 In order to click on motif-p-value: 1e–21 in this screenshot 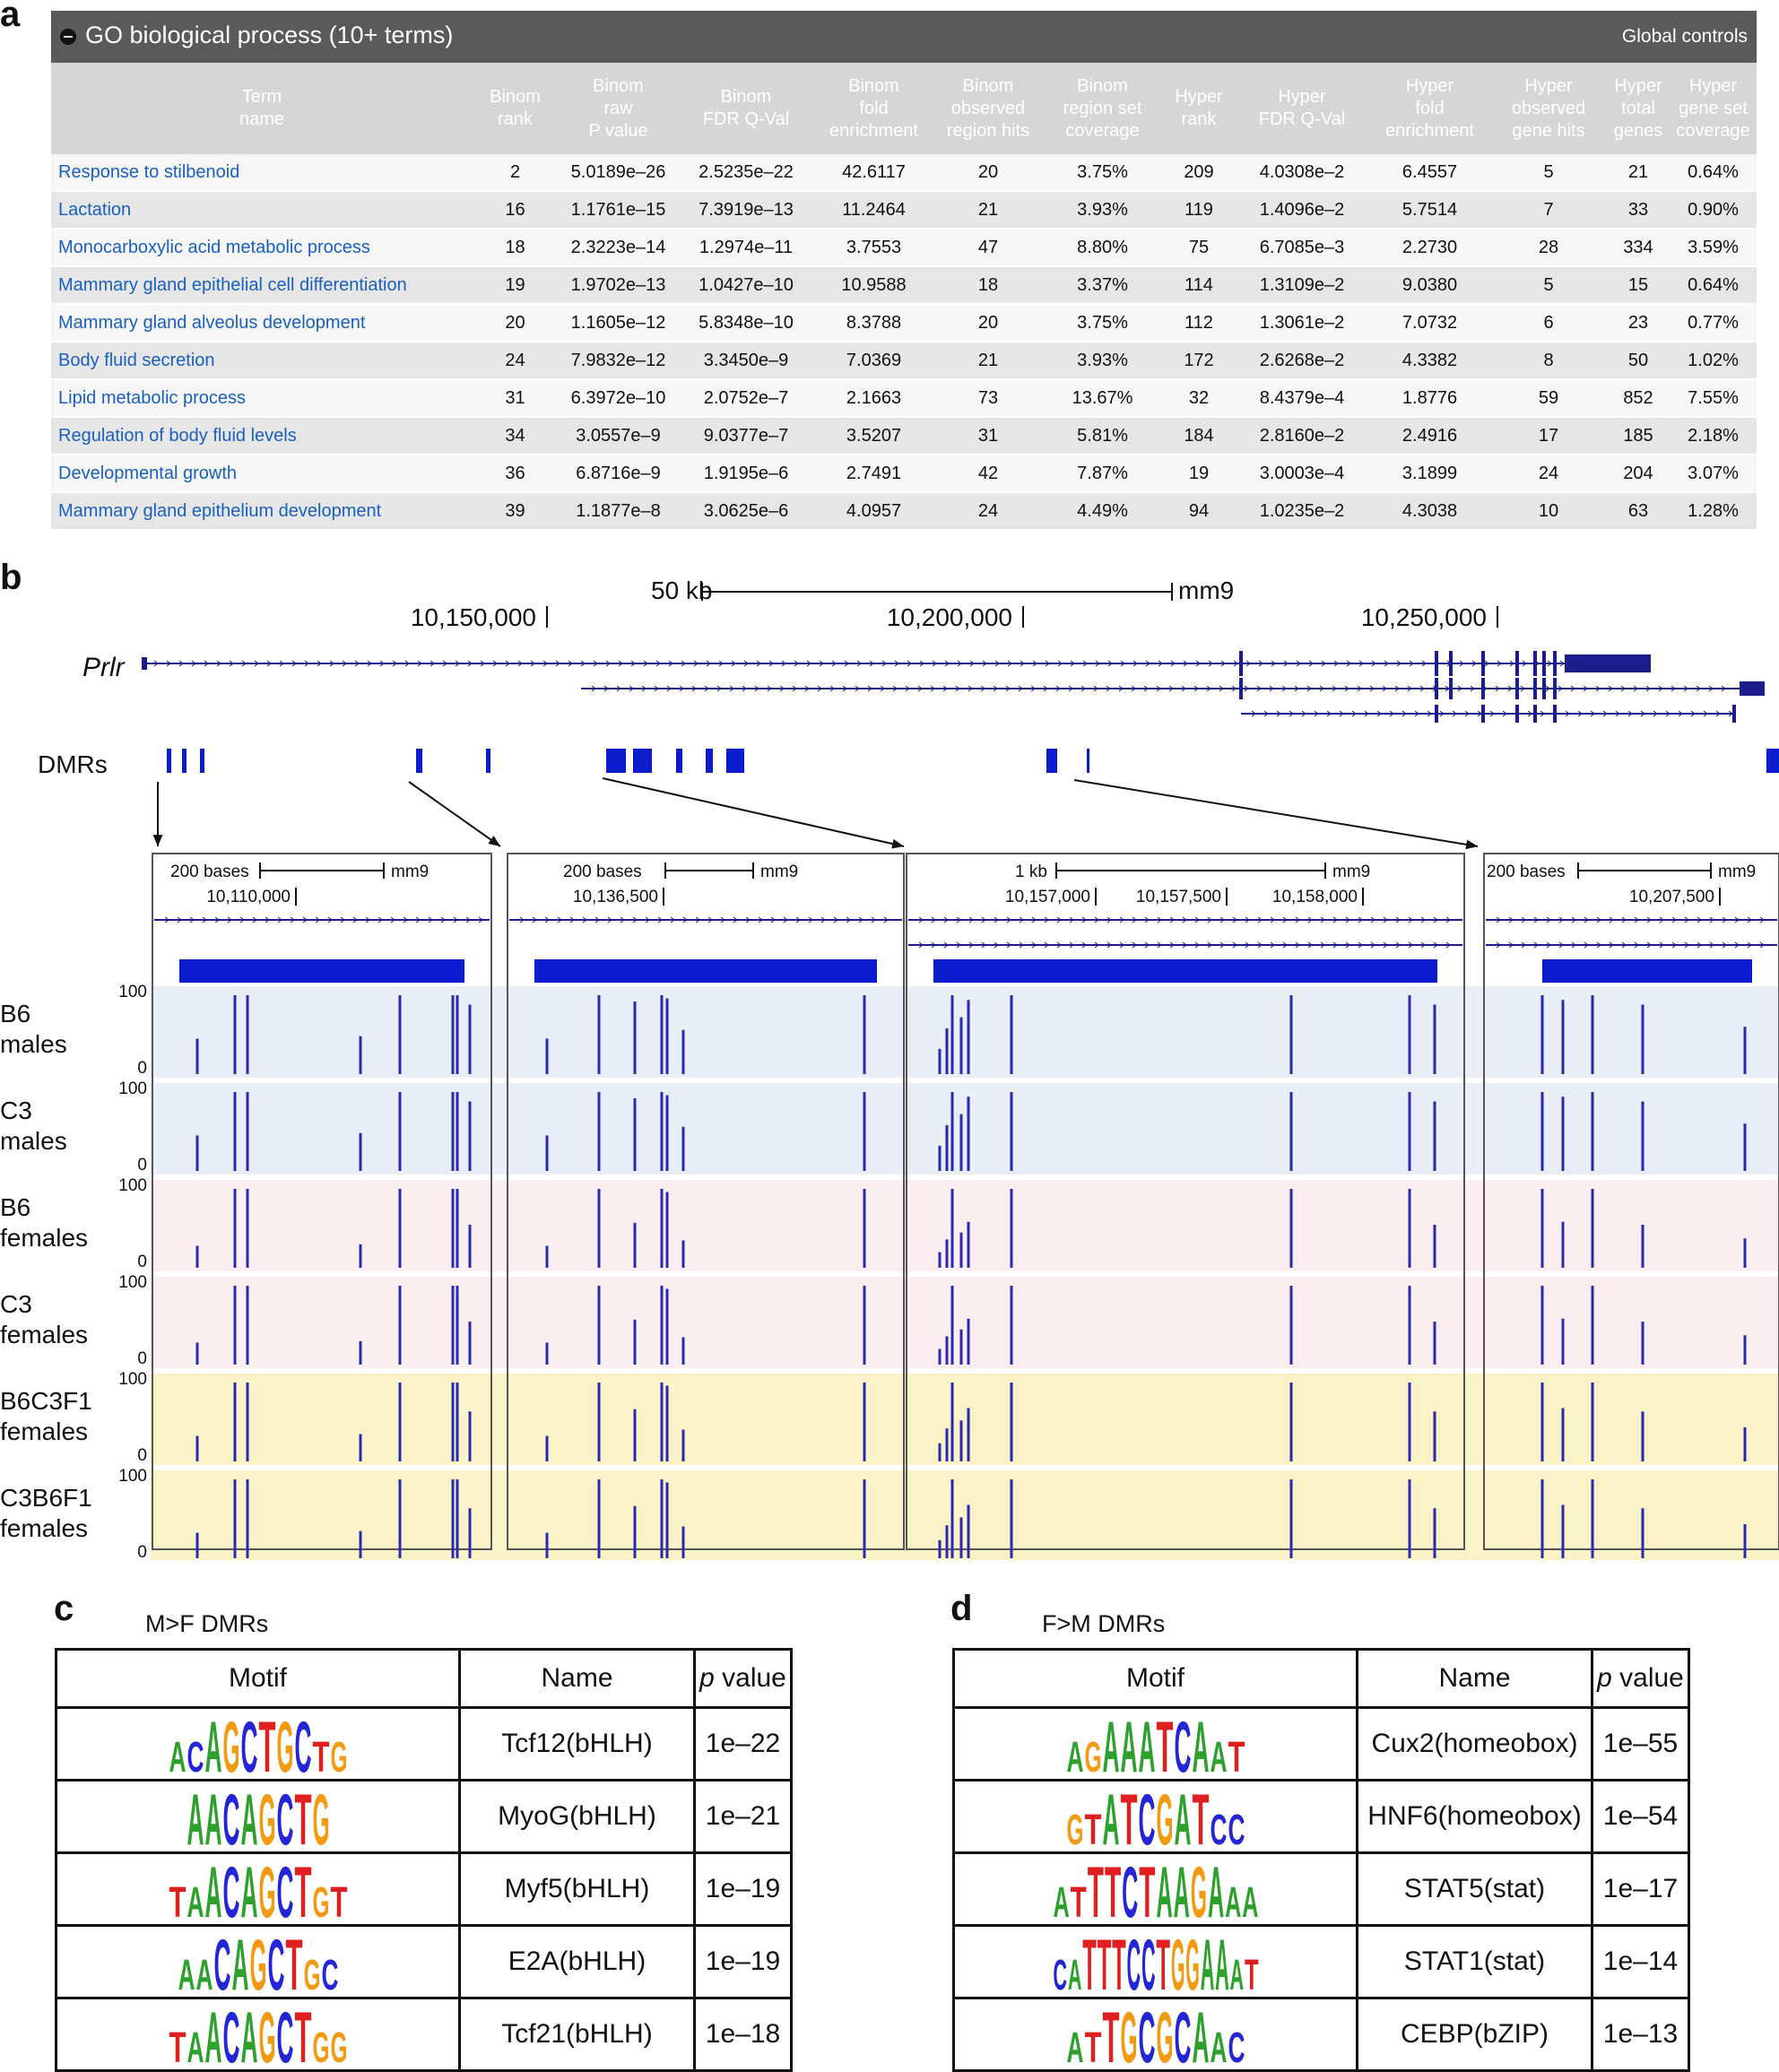, I will do `click(743, 1816)`.